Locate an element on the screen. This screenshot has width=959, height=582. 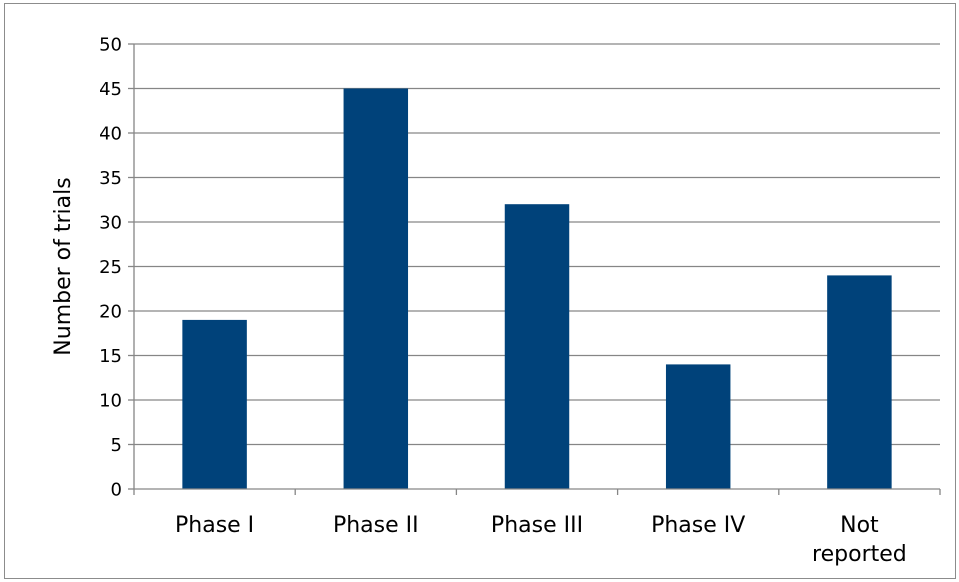
y-axis-title: Number of trials is located at coordinates (63, 266).